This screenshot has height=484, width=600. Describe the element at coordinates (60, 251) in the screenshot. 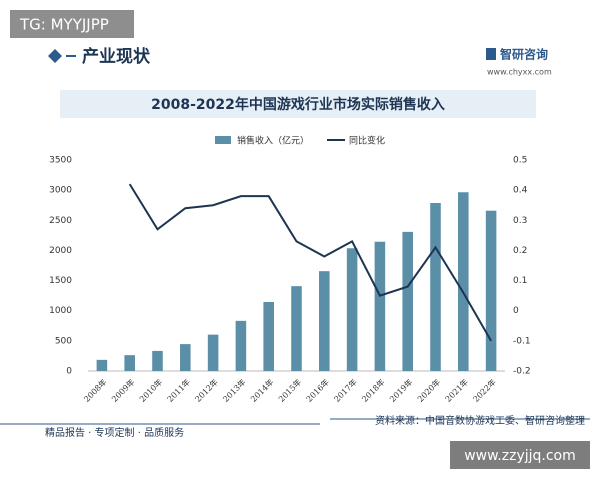

I see `y-tick-label: 2000` at that location.